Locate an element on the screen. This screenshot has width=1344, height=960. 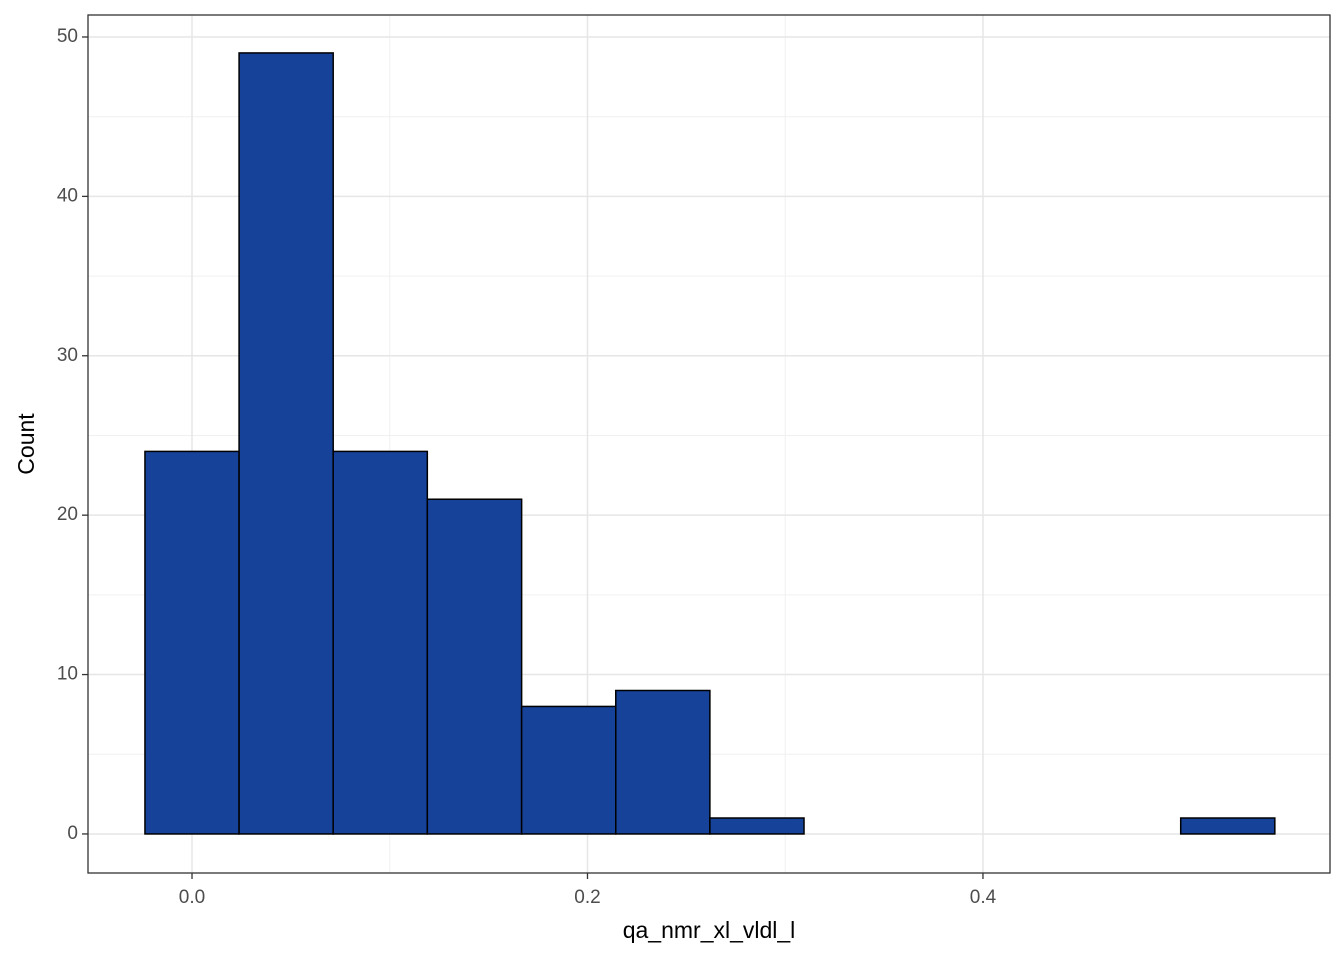
y-tick-label: 50 is located at coordinates (67, 36).